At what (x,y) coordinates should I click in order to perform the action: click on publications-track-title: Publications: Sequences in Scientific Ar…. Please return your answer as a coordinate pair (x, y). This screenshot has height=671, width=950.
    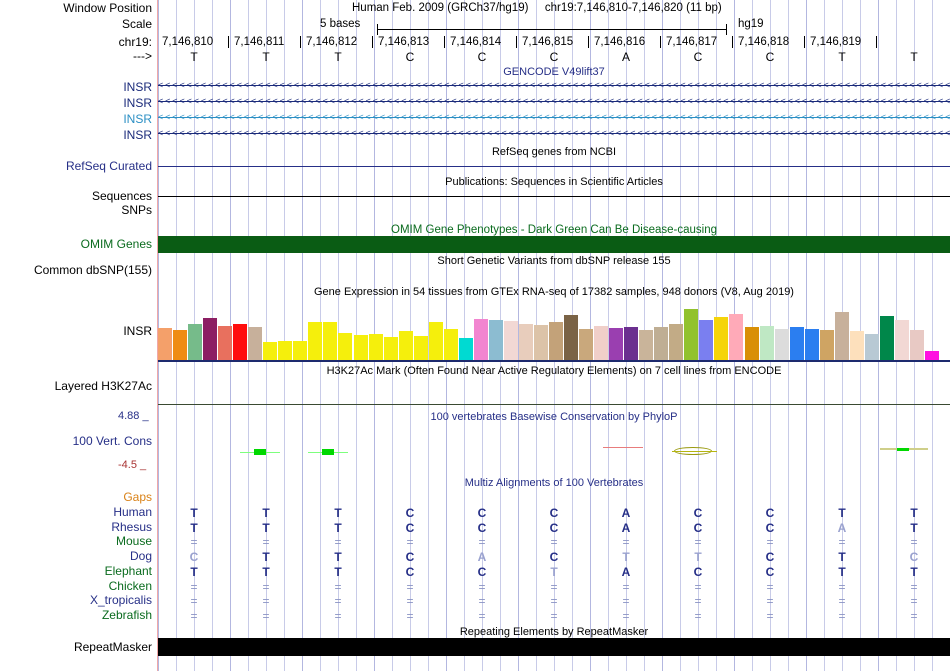
    Looking at the image, I should click on (554, 182).